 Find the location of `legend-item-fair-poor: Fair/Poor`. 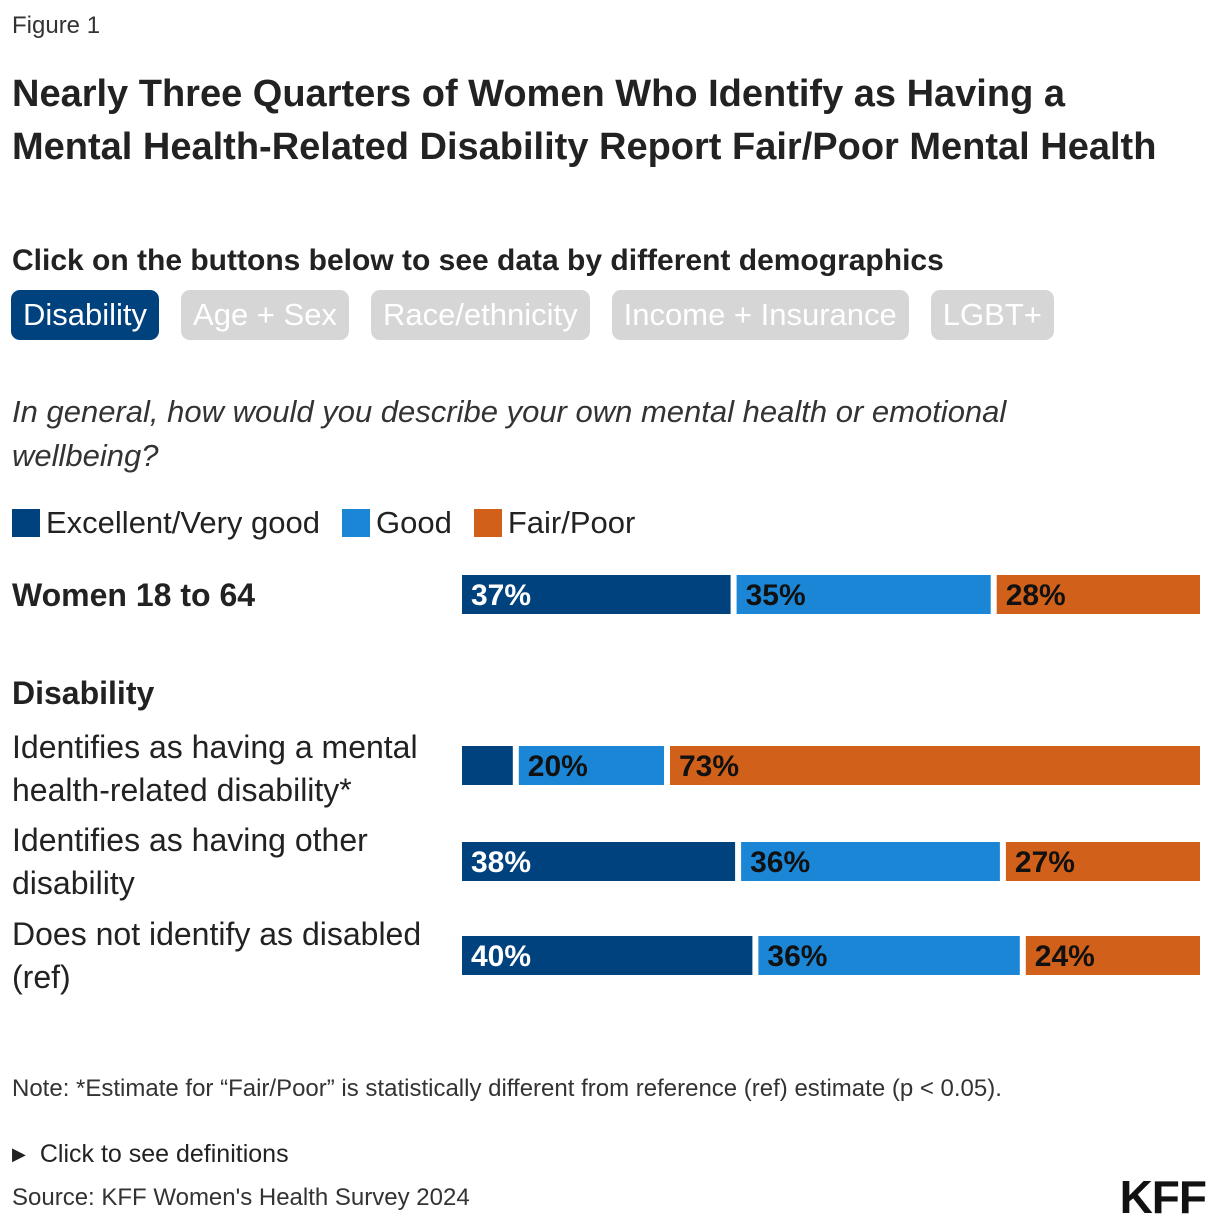

legend-item-fair-poor: Fair/Poor is located at coordinates (554, 523).